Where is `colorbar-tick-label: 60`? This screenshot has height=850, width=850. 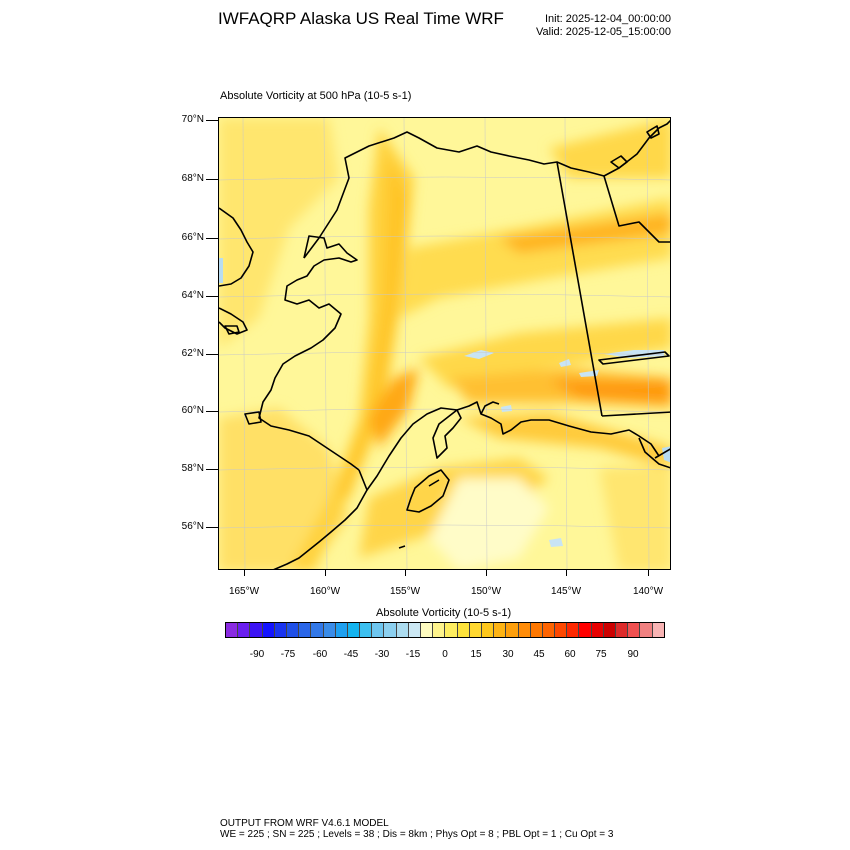
colorbar-tick-label: 60 is located at coordinates (570, 654).